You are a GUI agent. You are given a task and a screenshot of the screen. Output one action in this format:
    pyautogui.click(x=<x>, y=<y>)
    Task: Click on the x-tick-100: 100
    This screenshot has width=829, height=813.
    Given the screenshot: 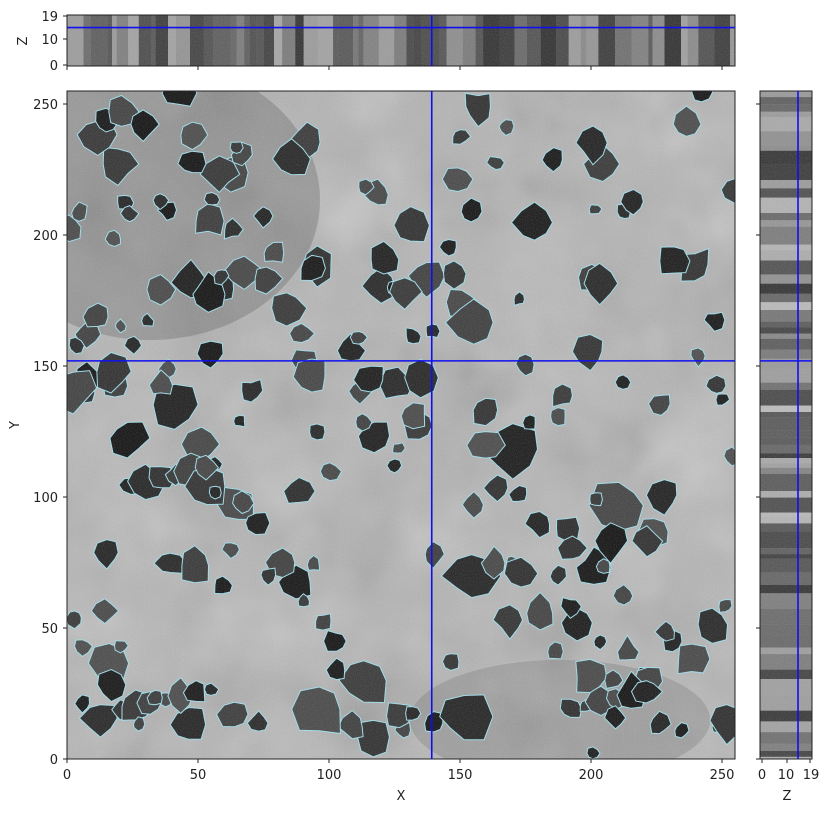 What is the action you would take?
    pyautogui.click(x=329, y=775)
    